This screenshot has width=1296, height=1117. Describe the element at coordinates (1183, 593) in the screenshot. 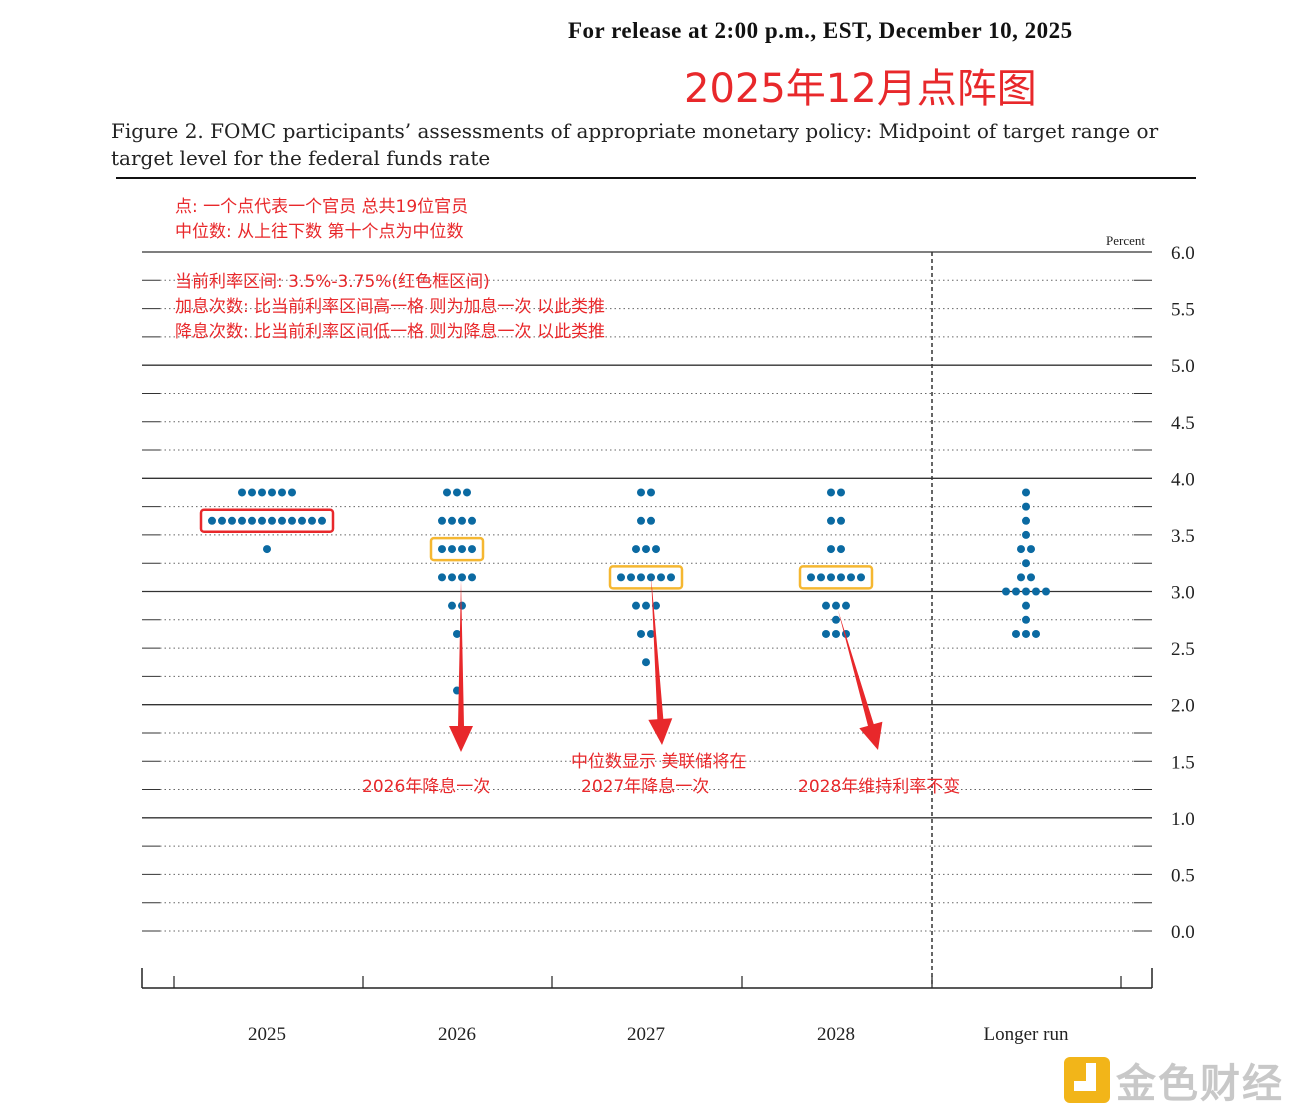

I see `y-tick-label: 3.0` at that location.